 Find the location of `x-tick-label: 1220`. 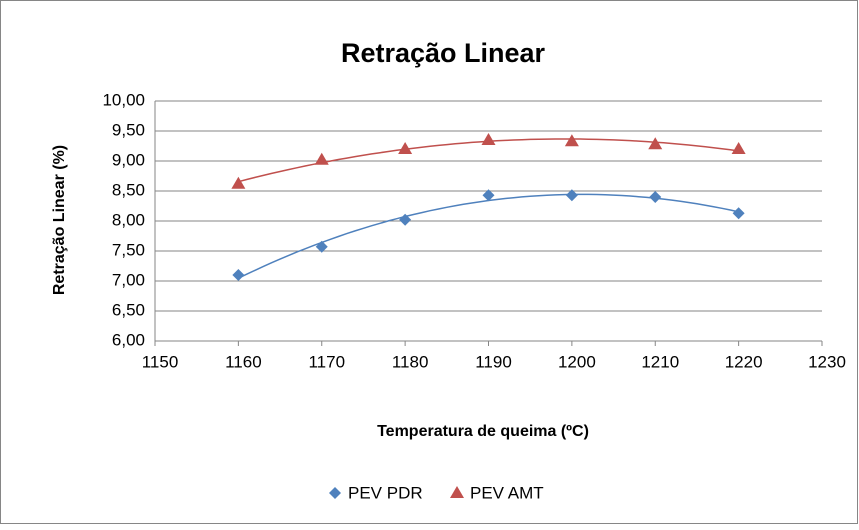

x-tick-label: 1220 is located at coordinates (744, 361).